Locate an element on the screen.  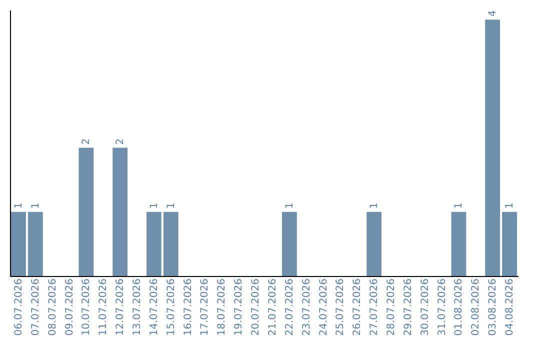
x-tick-label: 13.07.2026 is located at coordinates (137, 307).